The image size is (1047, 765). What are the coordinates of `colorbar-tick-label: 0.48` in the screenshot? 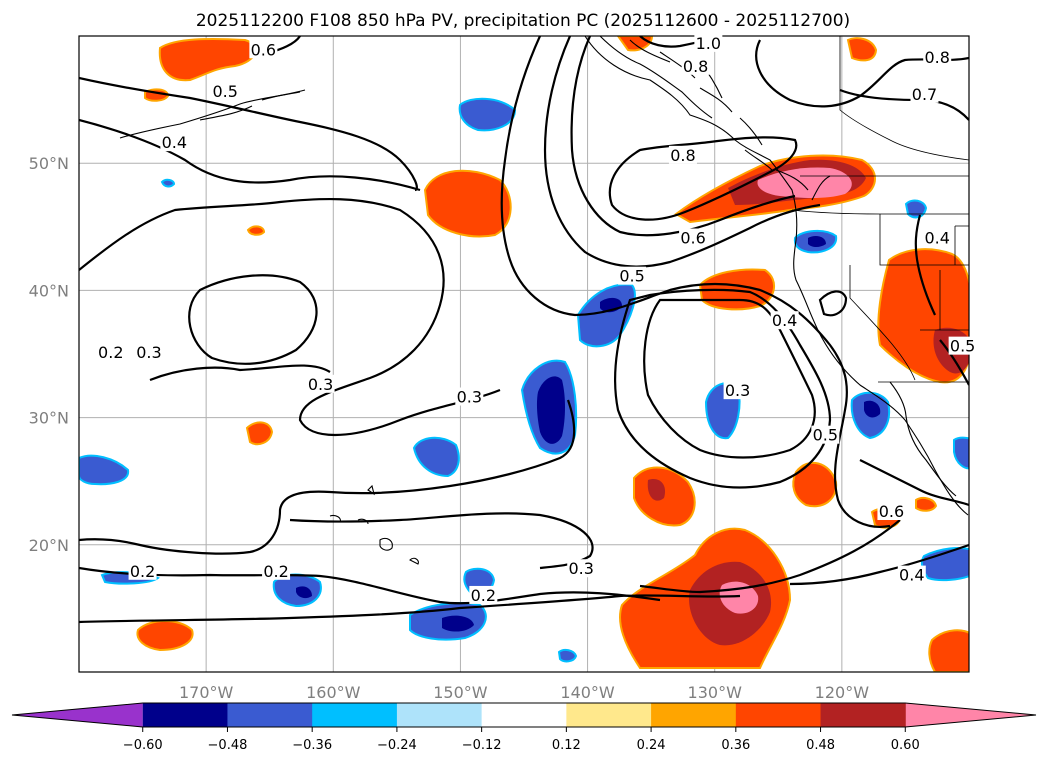 It's located at (820, 745).